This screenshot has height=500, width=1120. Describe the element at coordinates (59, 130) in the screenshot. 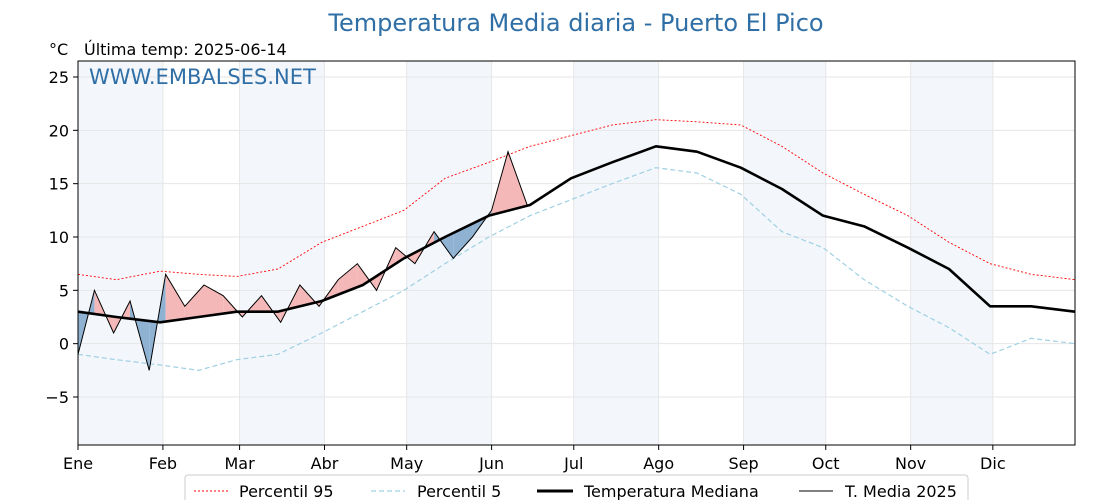

I see `y-tick-label: 20` at that location.